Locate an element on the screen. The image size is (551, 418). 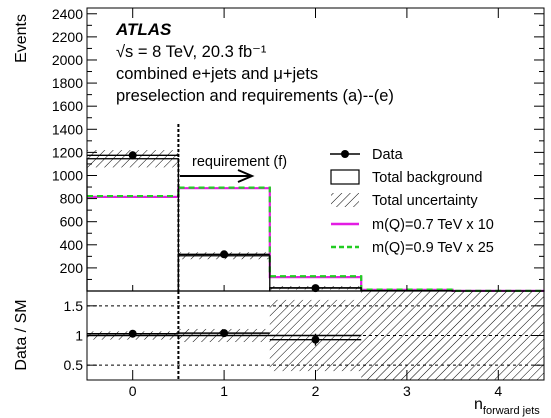
top-y-tick-label-1000: 1000 is located at coordinates (67, 175).